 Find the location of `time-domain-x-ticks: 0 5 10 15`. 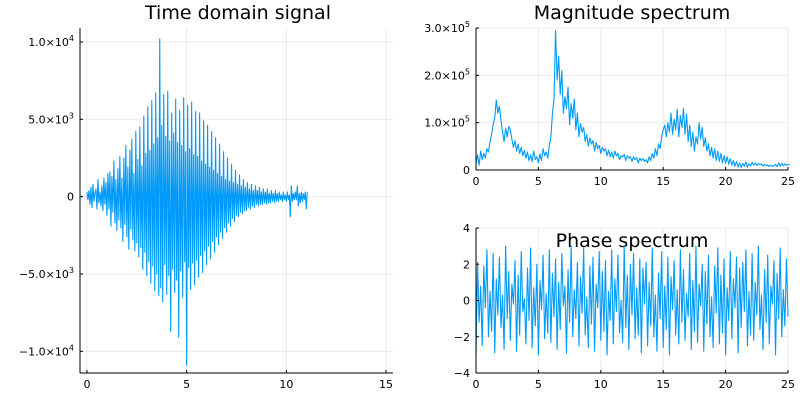

time-domain-x-ticks: 0 5 10 15 is located at coordinates (238, 380).